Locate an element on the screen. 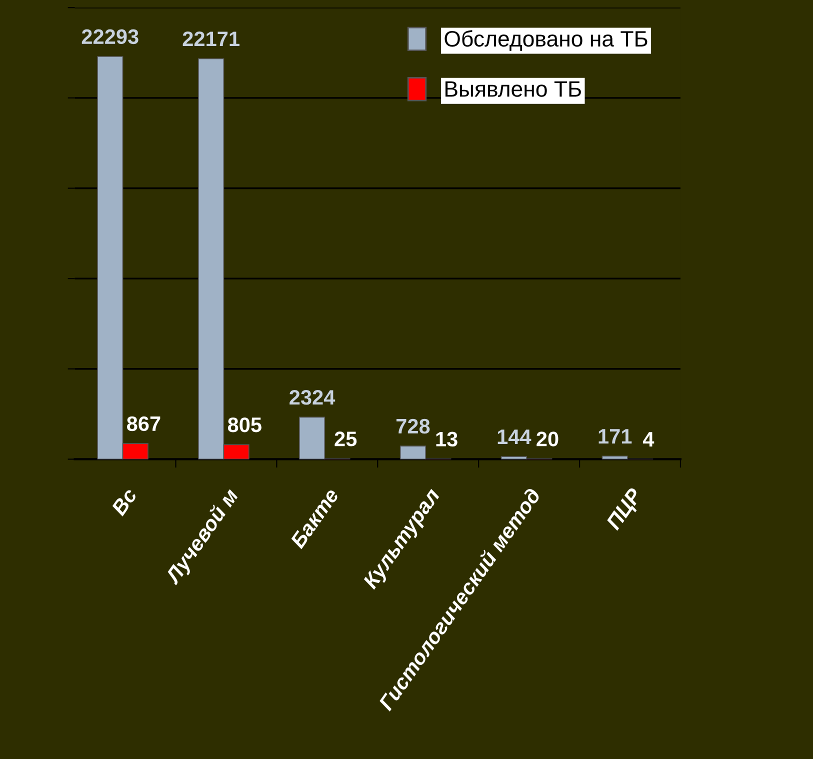 The height and width of the screenshot is (759, 813). legend-label: Обследовано на ТБ is located at coordinates (546, 40).